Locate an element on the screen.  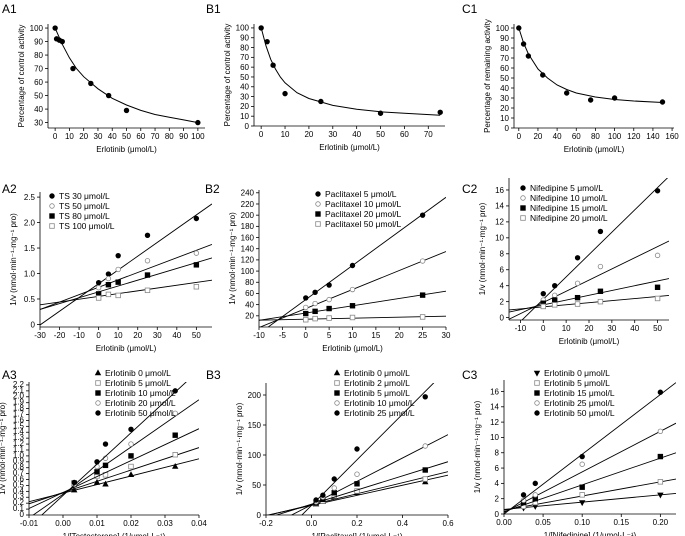
panel-label: C2 is located at coordinates (470, 189).